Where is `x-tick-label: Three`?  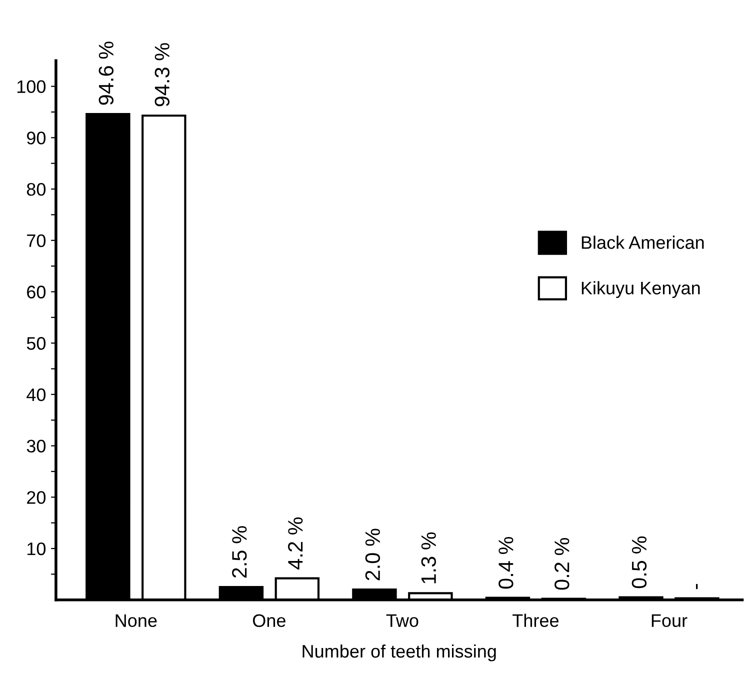 x-tick-label: Three is located at coordinates (535, 621).